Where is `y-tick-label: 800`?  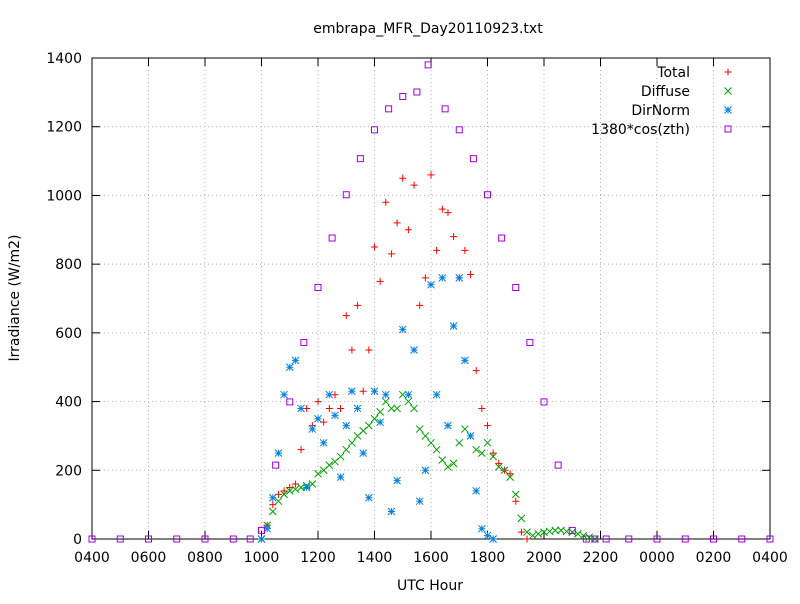
y-tick-label: 800 is located at coordinates (68, 265).